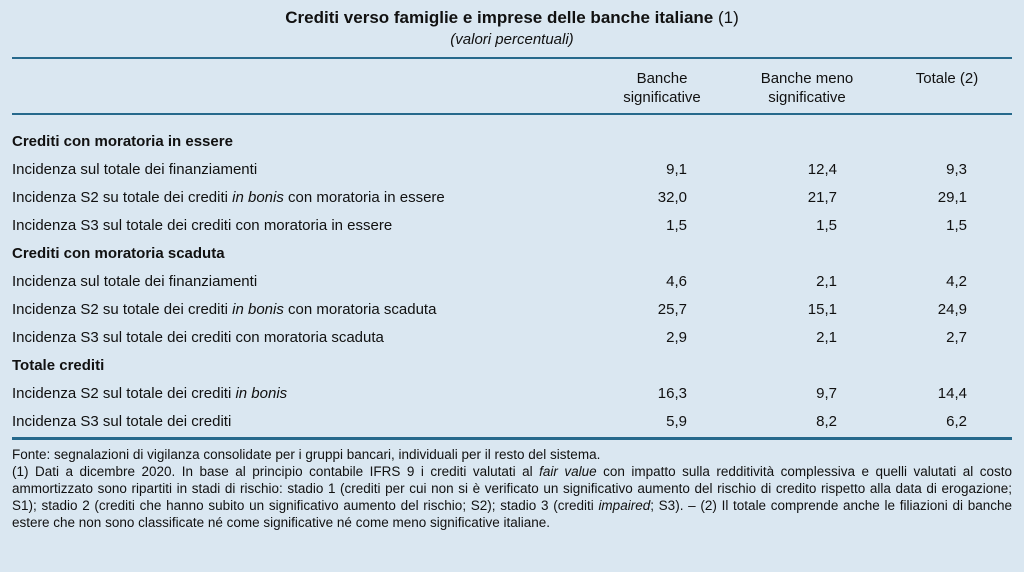 This screenshot has height=572, width=1024. I want to click on value-banche-meno-significative: 8,2, so click(826, 421).